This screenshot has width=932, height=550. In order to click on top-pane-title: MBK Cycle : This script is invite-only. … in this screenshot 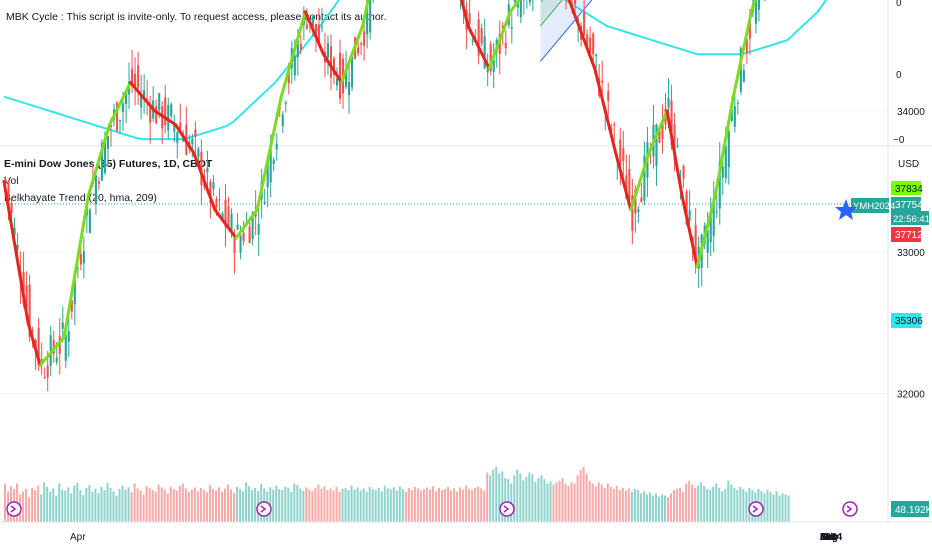, I will do `click(196, 17)`.